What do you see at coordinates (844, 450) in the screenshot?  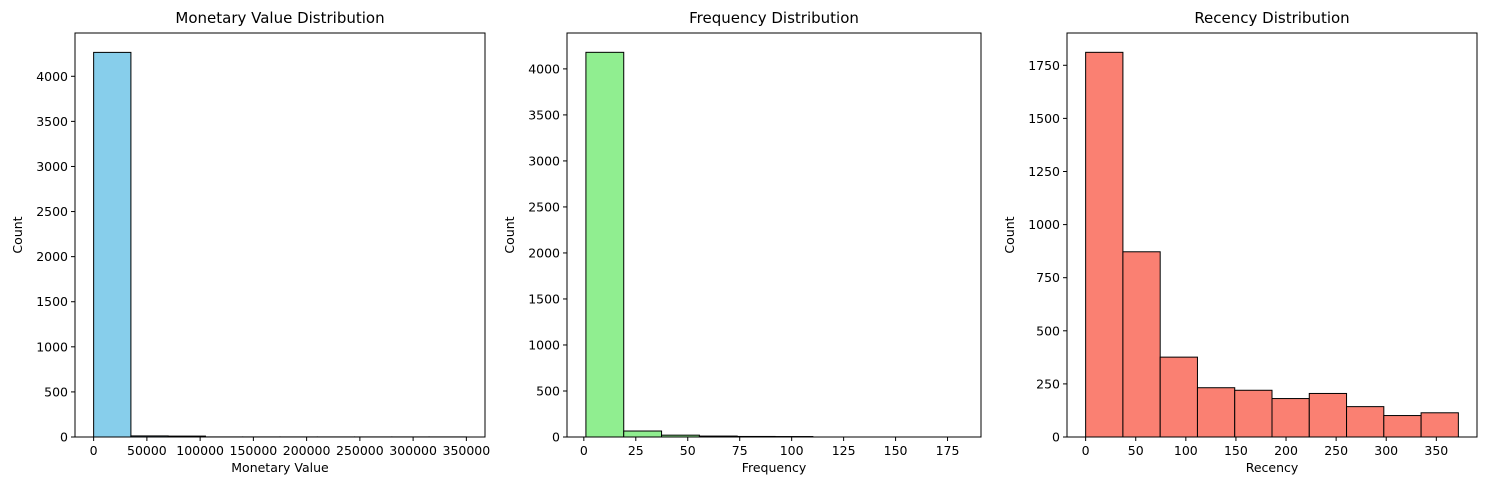 I see `x-tick-label: 125` at bounding box center [844, 450].